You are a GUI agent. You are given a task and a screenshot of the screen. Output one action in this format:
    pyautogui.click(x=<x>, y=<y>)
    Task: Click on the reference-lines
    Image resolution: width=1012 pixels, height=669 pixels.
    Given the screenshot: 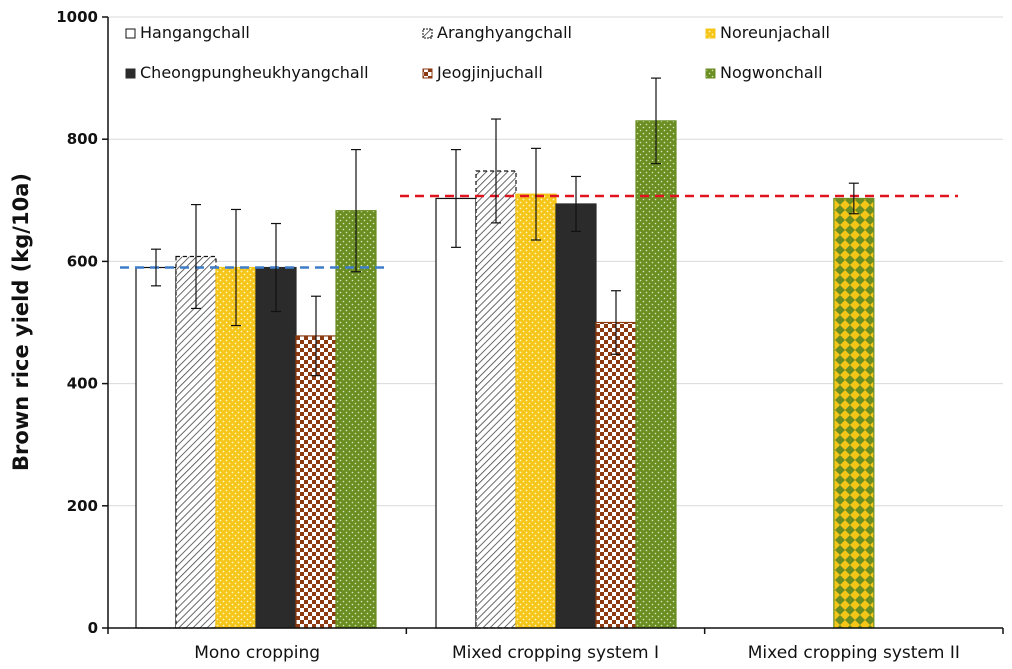 What is the action you would take?
    pyautogui.click(x=539, y=231)
    